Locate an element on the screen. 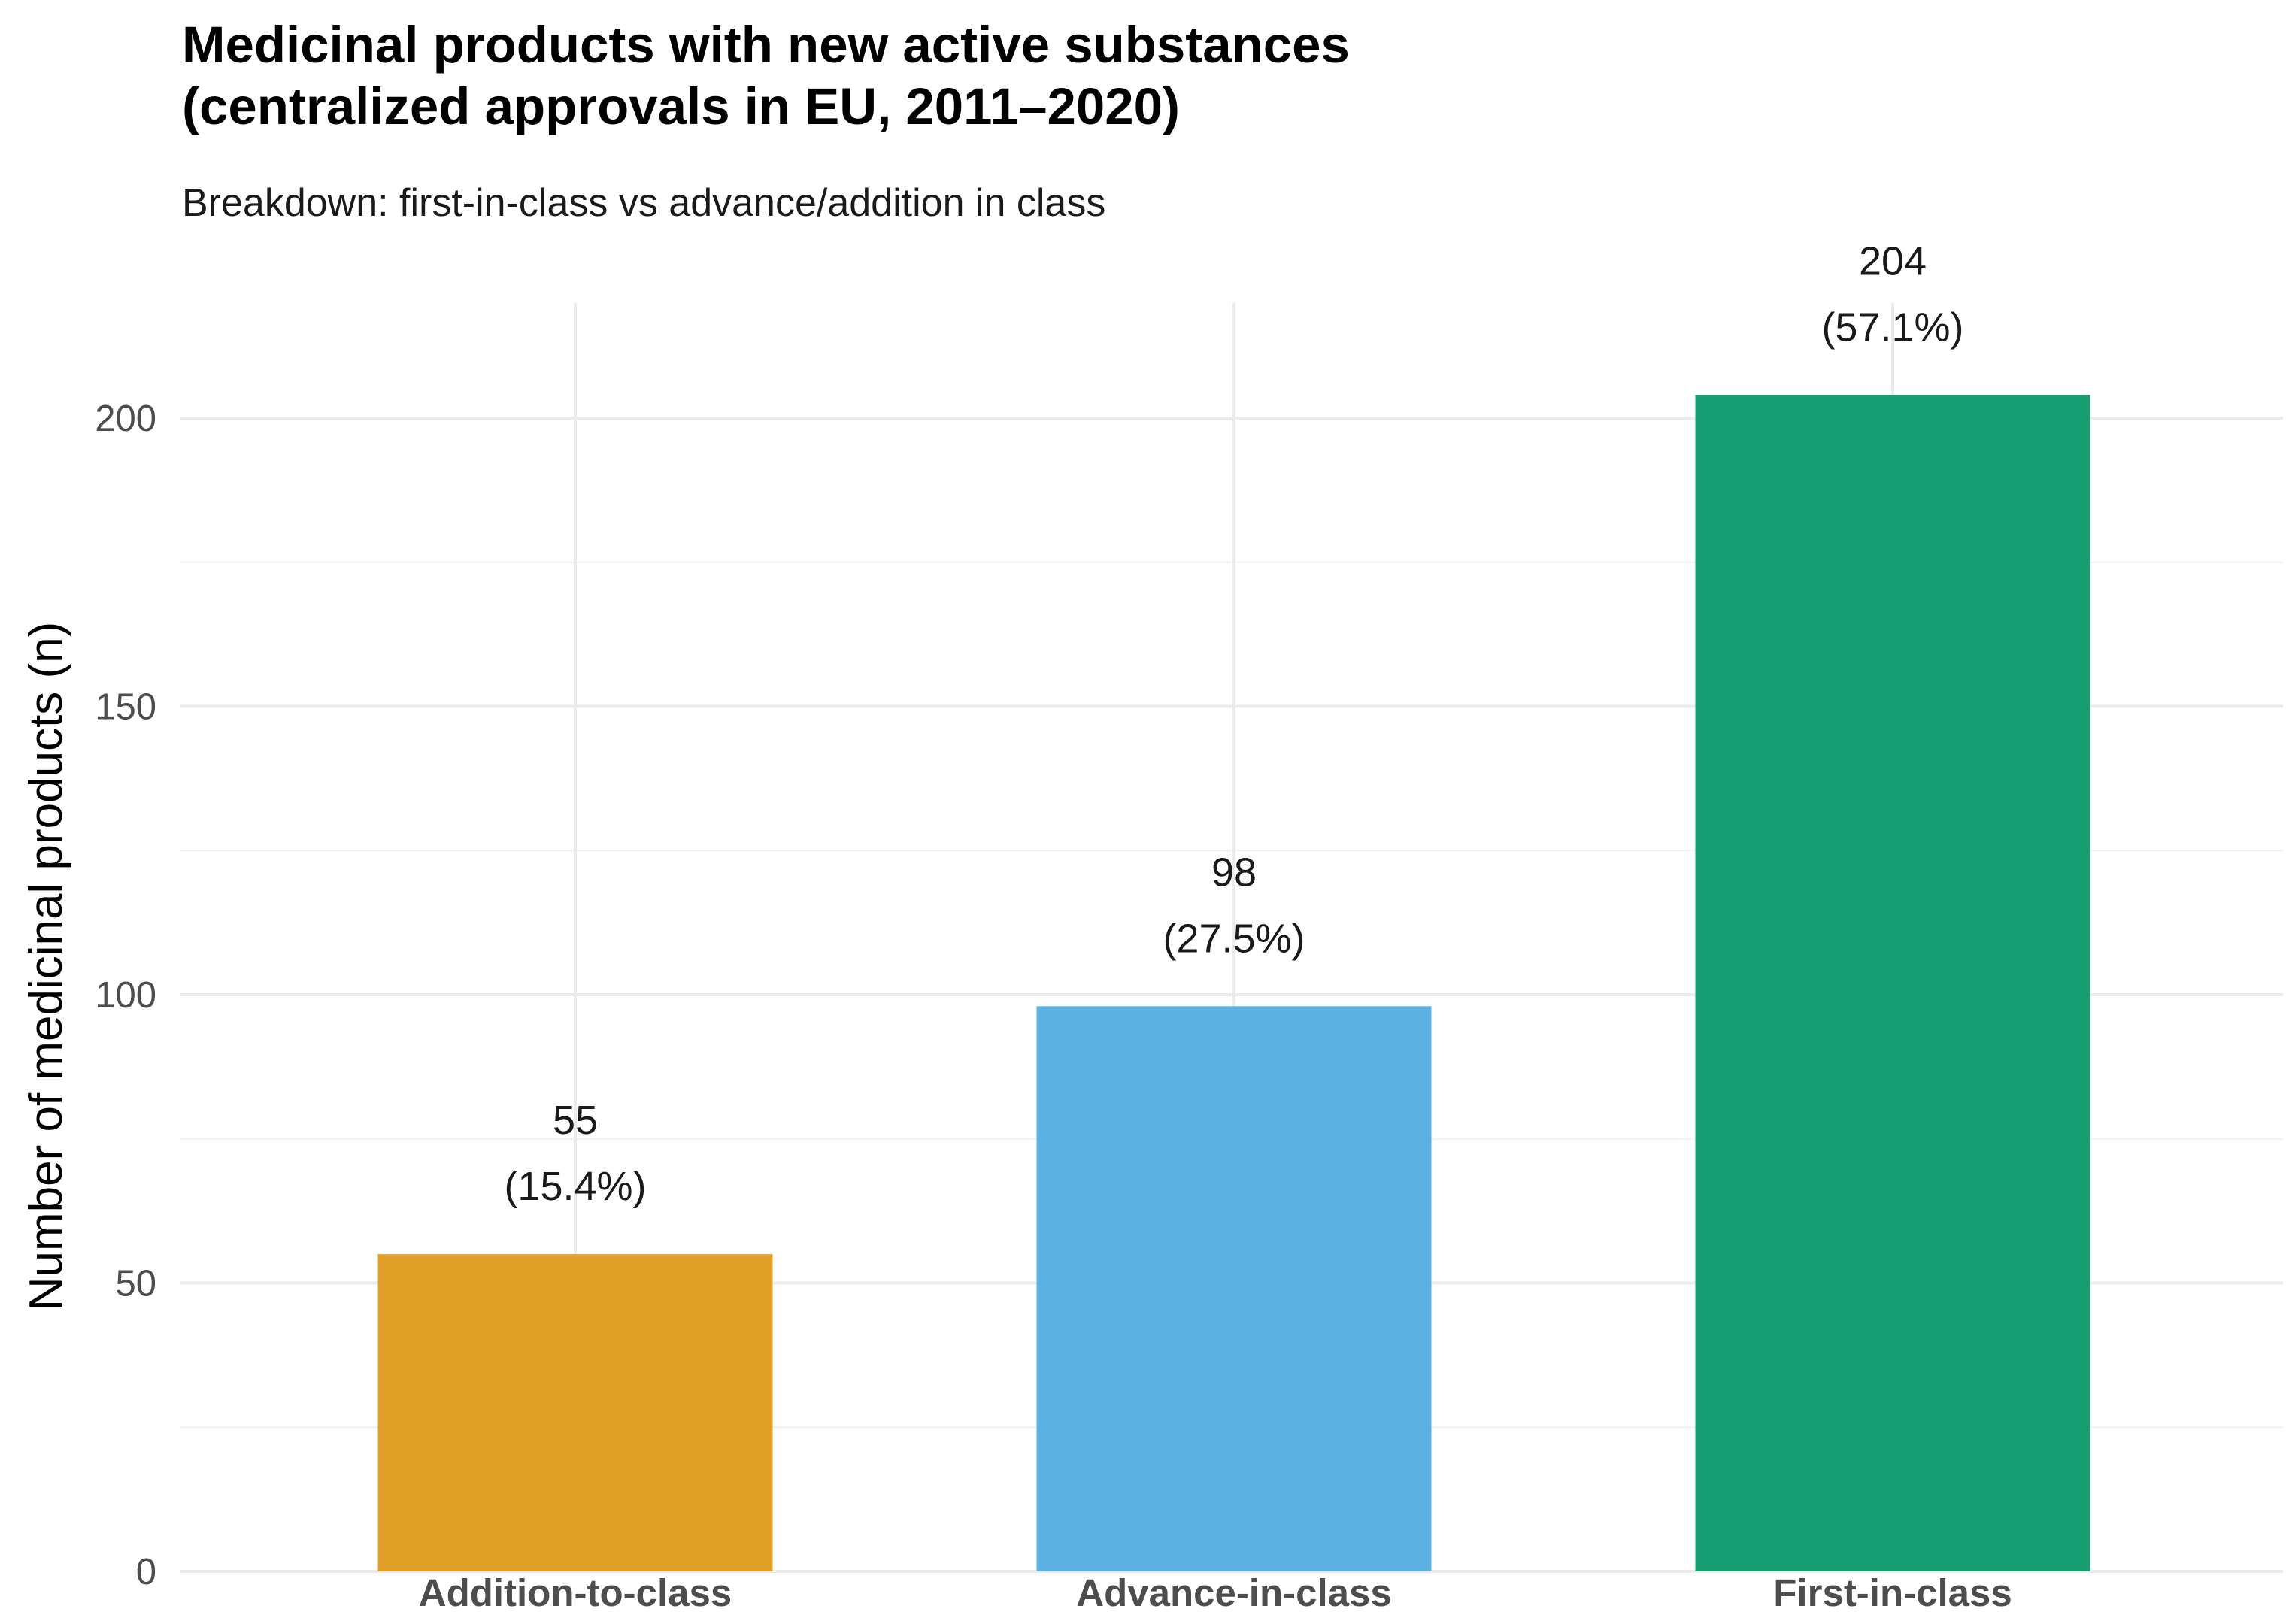 The width and height of the screenshot is (2289, 1624). x-tick-label: Advance-in-class is located at coordinates (1234, 1592).